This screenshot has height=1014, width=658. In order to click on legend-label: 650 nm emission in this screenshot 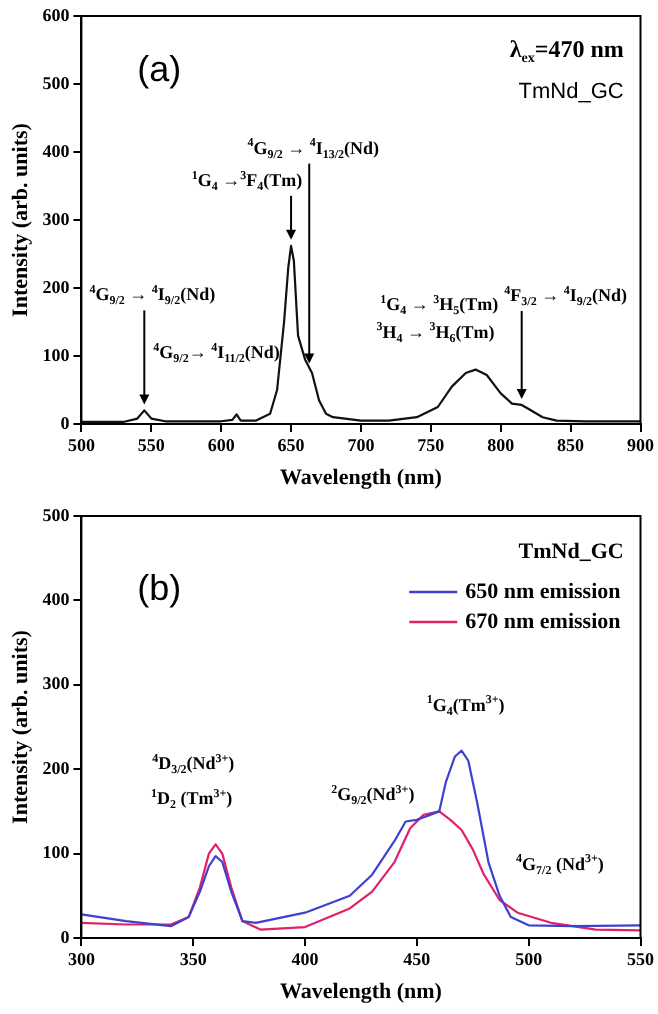, I will do `click(543, 591)`.